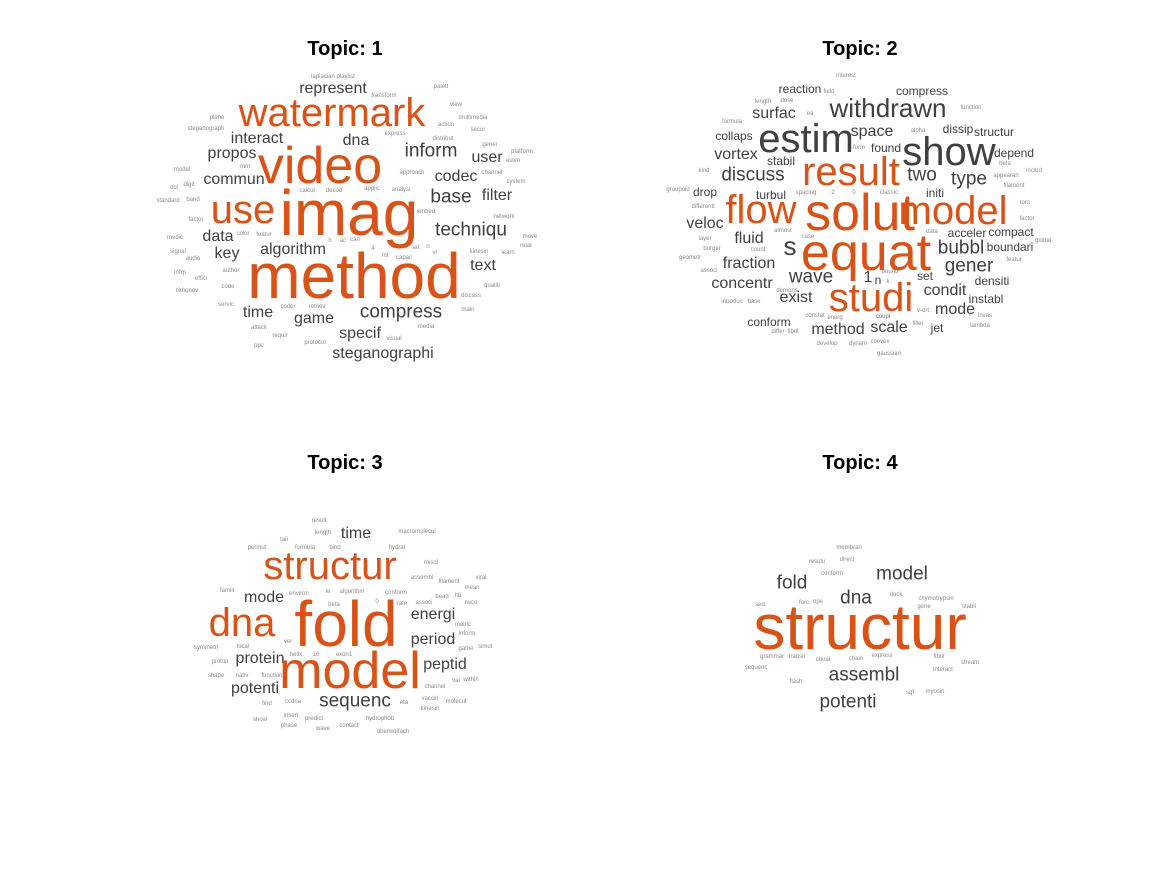 The image size is (1167, 875). I want to click on cloud-word: interest, so click(846, 76).